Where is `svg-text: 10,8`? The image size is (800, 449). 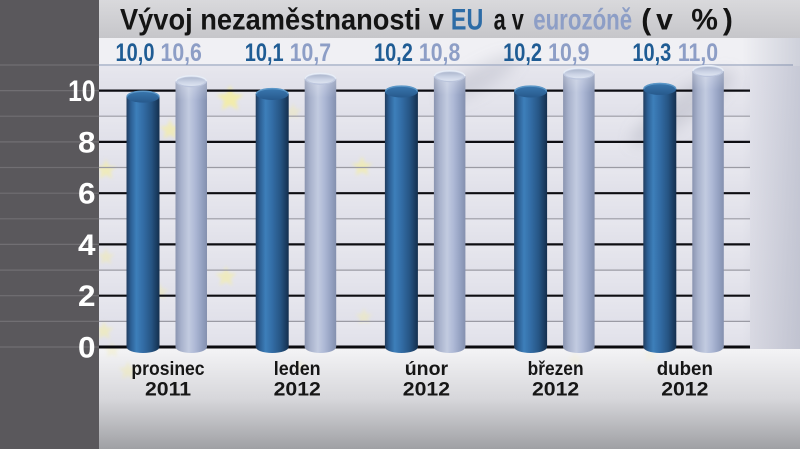 svg-text: 10,8 is located at coordinates (439, 52).